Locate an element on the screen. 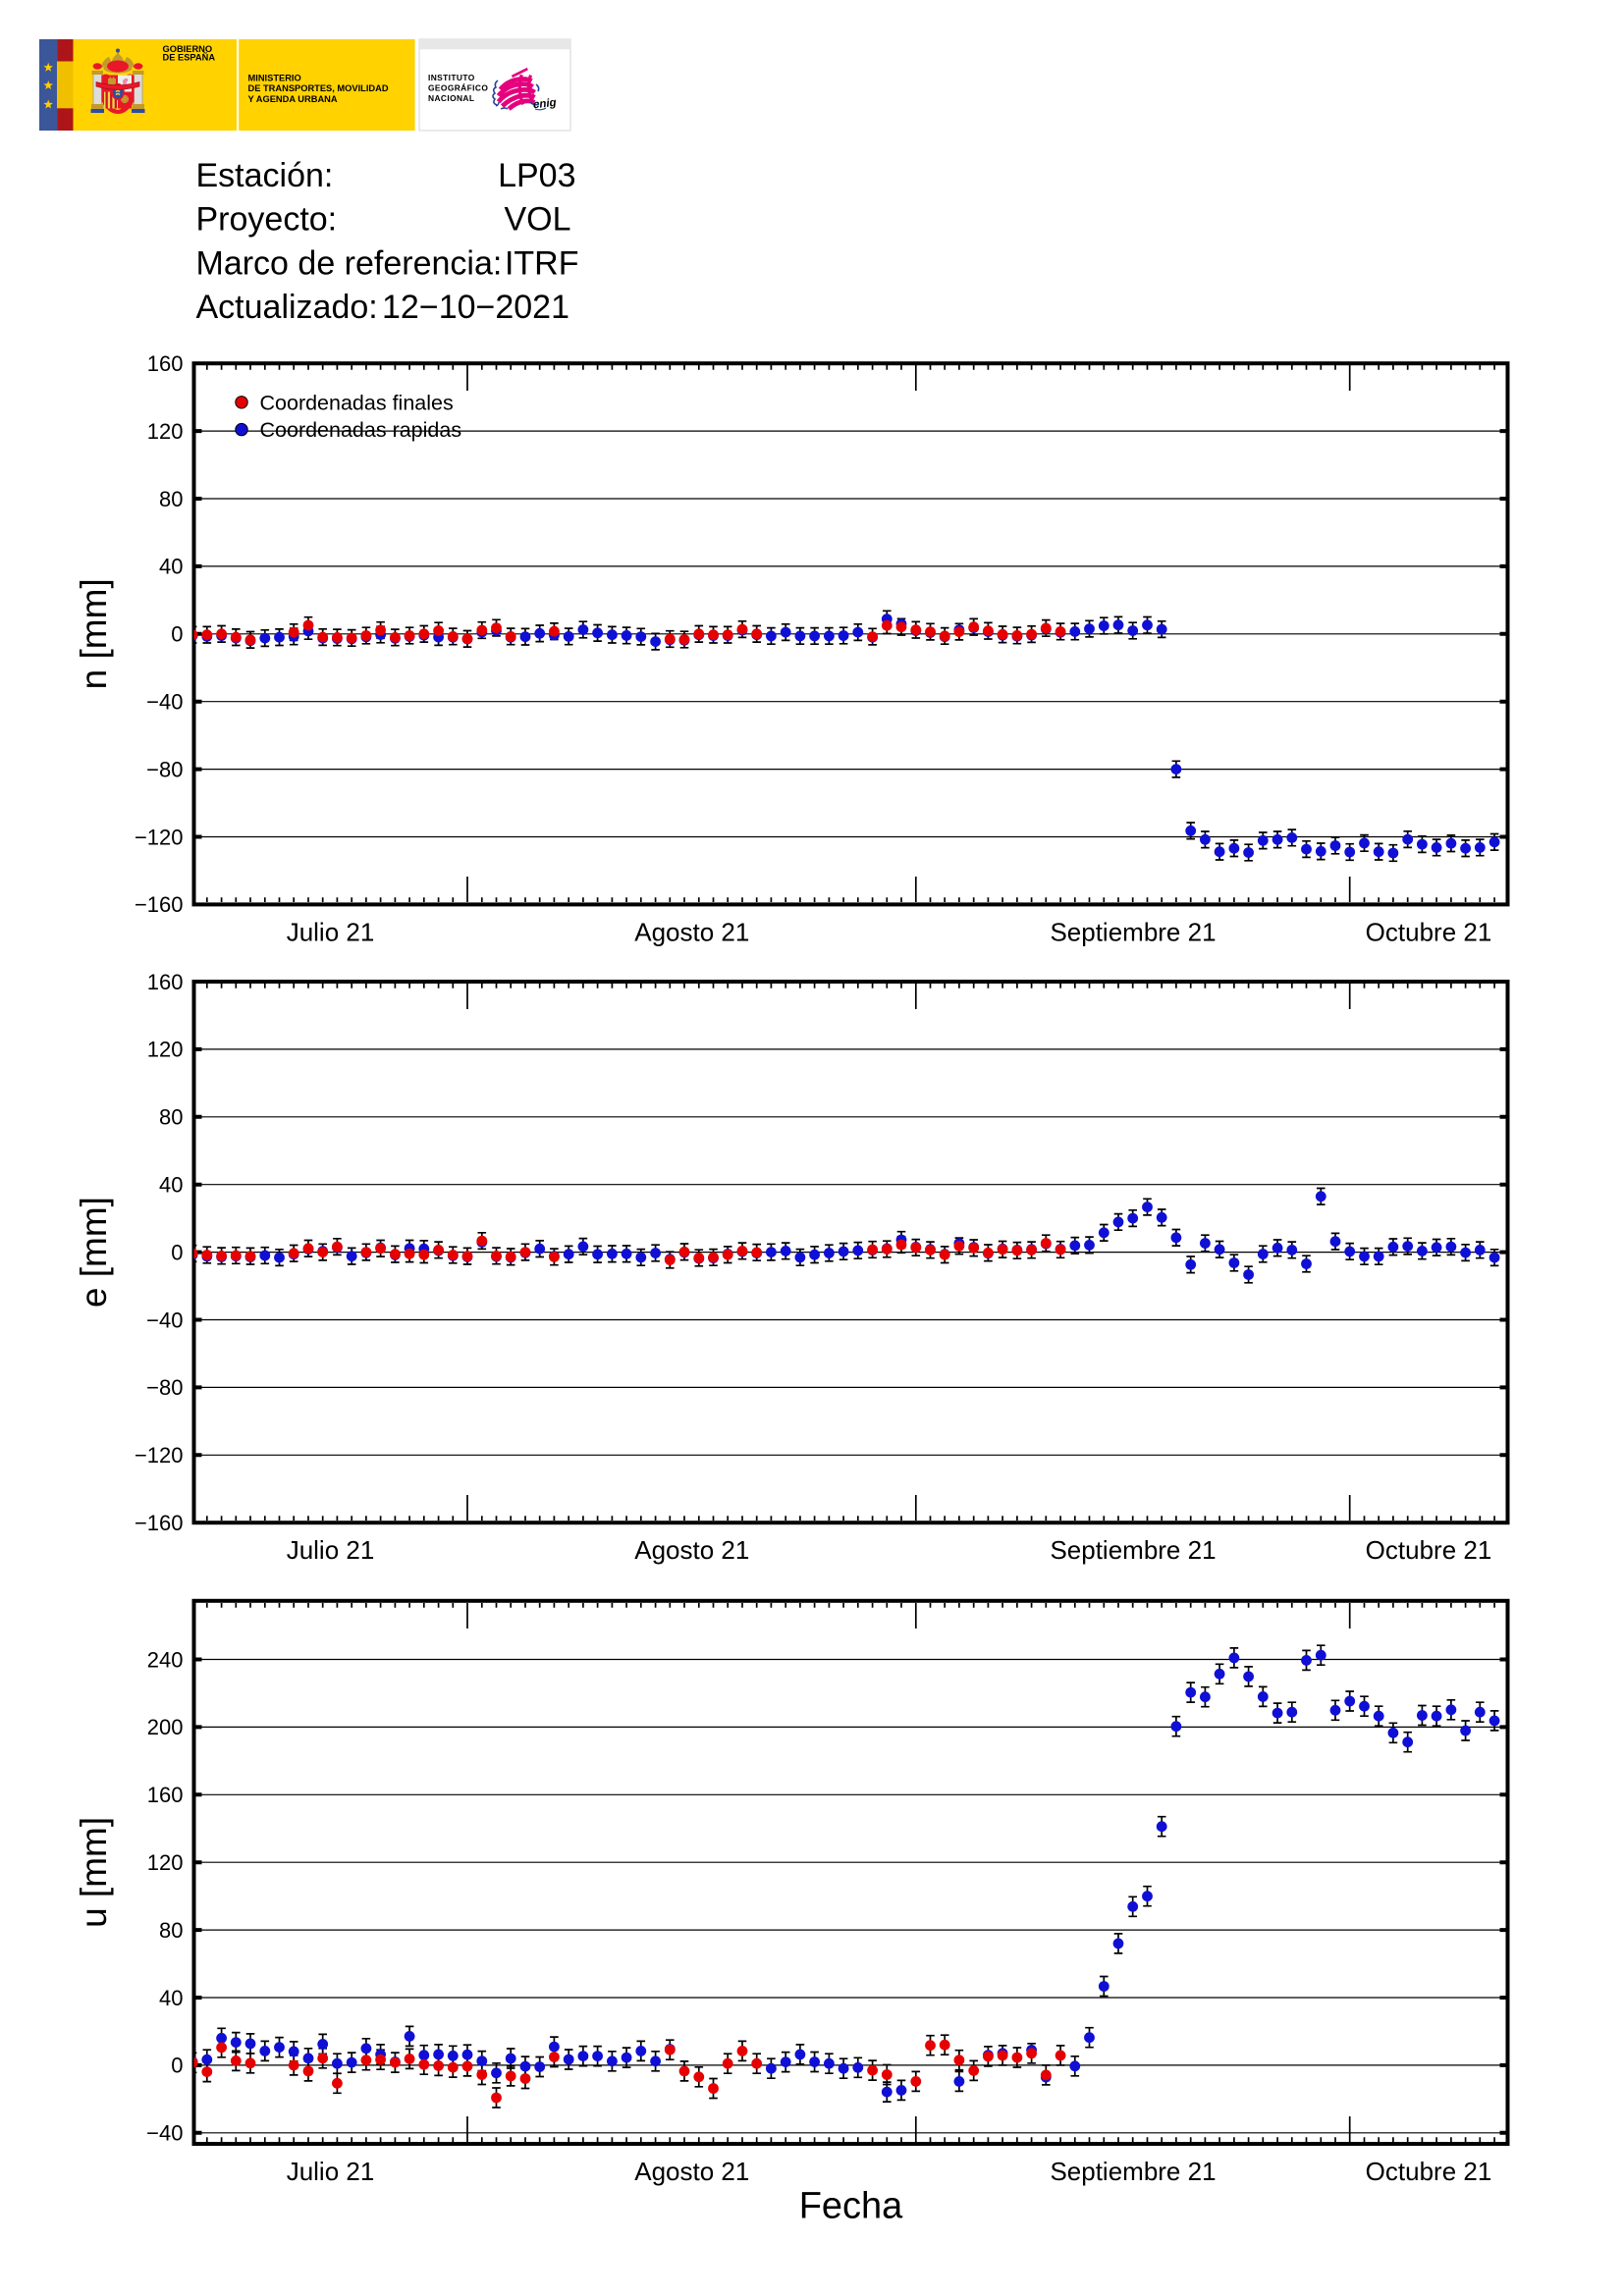  svg-text: 200 is located at coordinates (165, 1727).